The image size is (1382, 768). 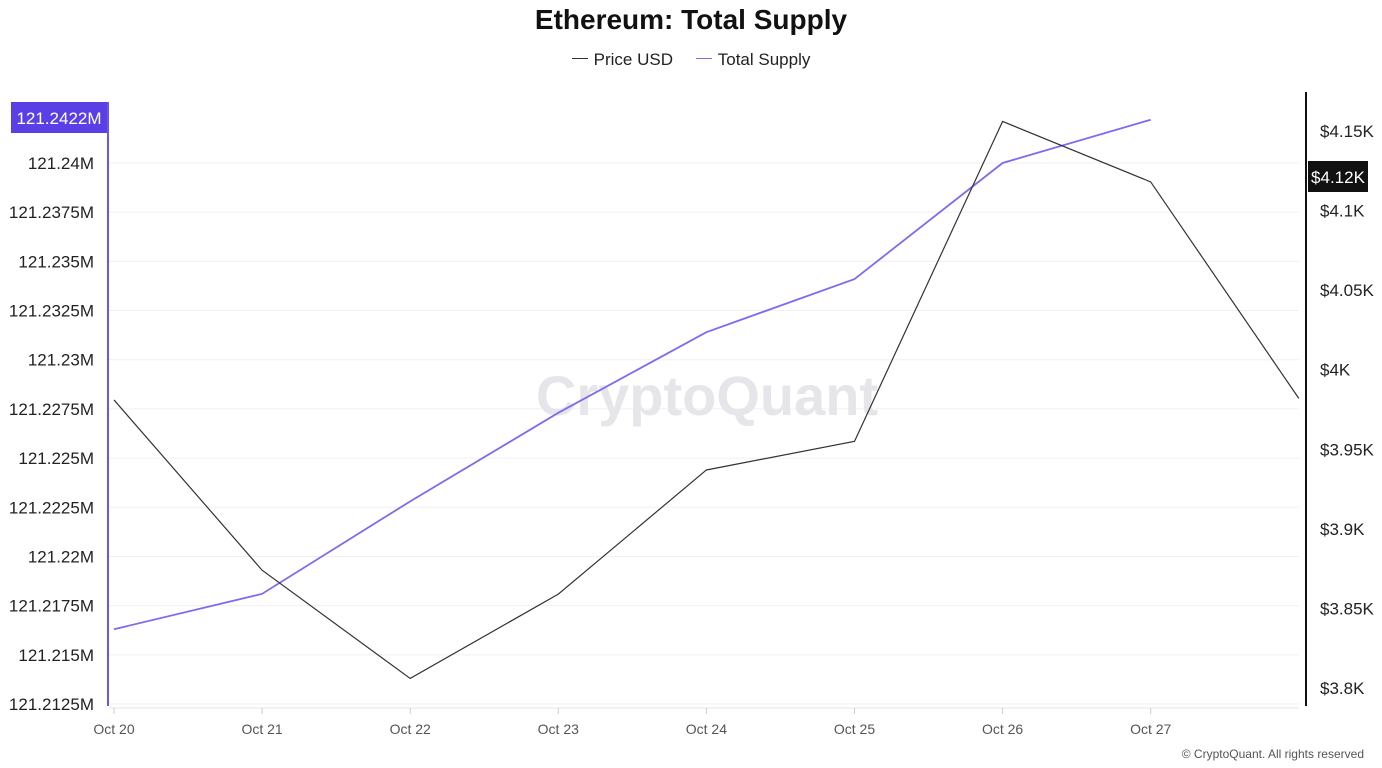 What do you see at coordinates (689, 147) in the screenshot?
I see `axis-markers: 121.2422M $4.12K` at bounding box center [689, 147].